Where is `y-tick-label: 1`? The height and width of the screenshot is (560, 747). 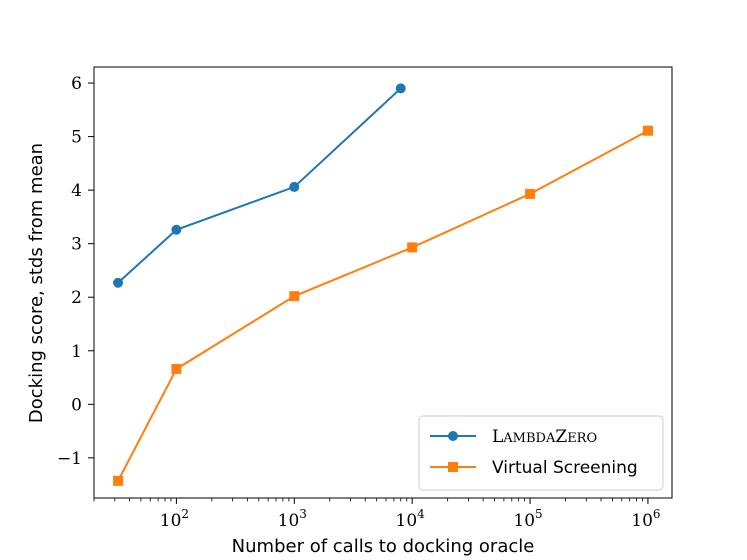 y-tick-label: 1 is located at coordinates (76, 352).